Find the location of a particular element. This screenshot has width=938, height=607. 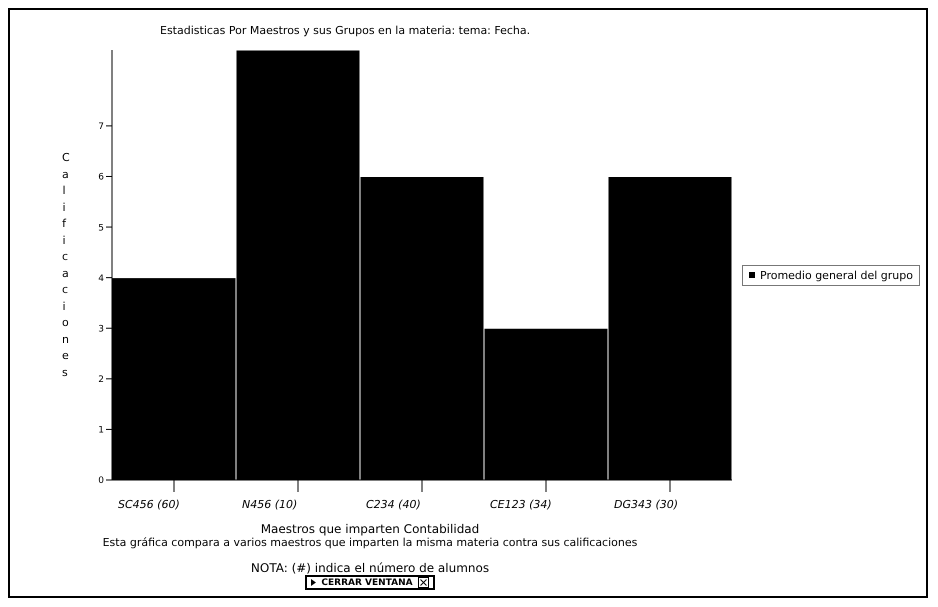

text: Promedio general del grupo is located at coordinates (836, 275).